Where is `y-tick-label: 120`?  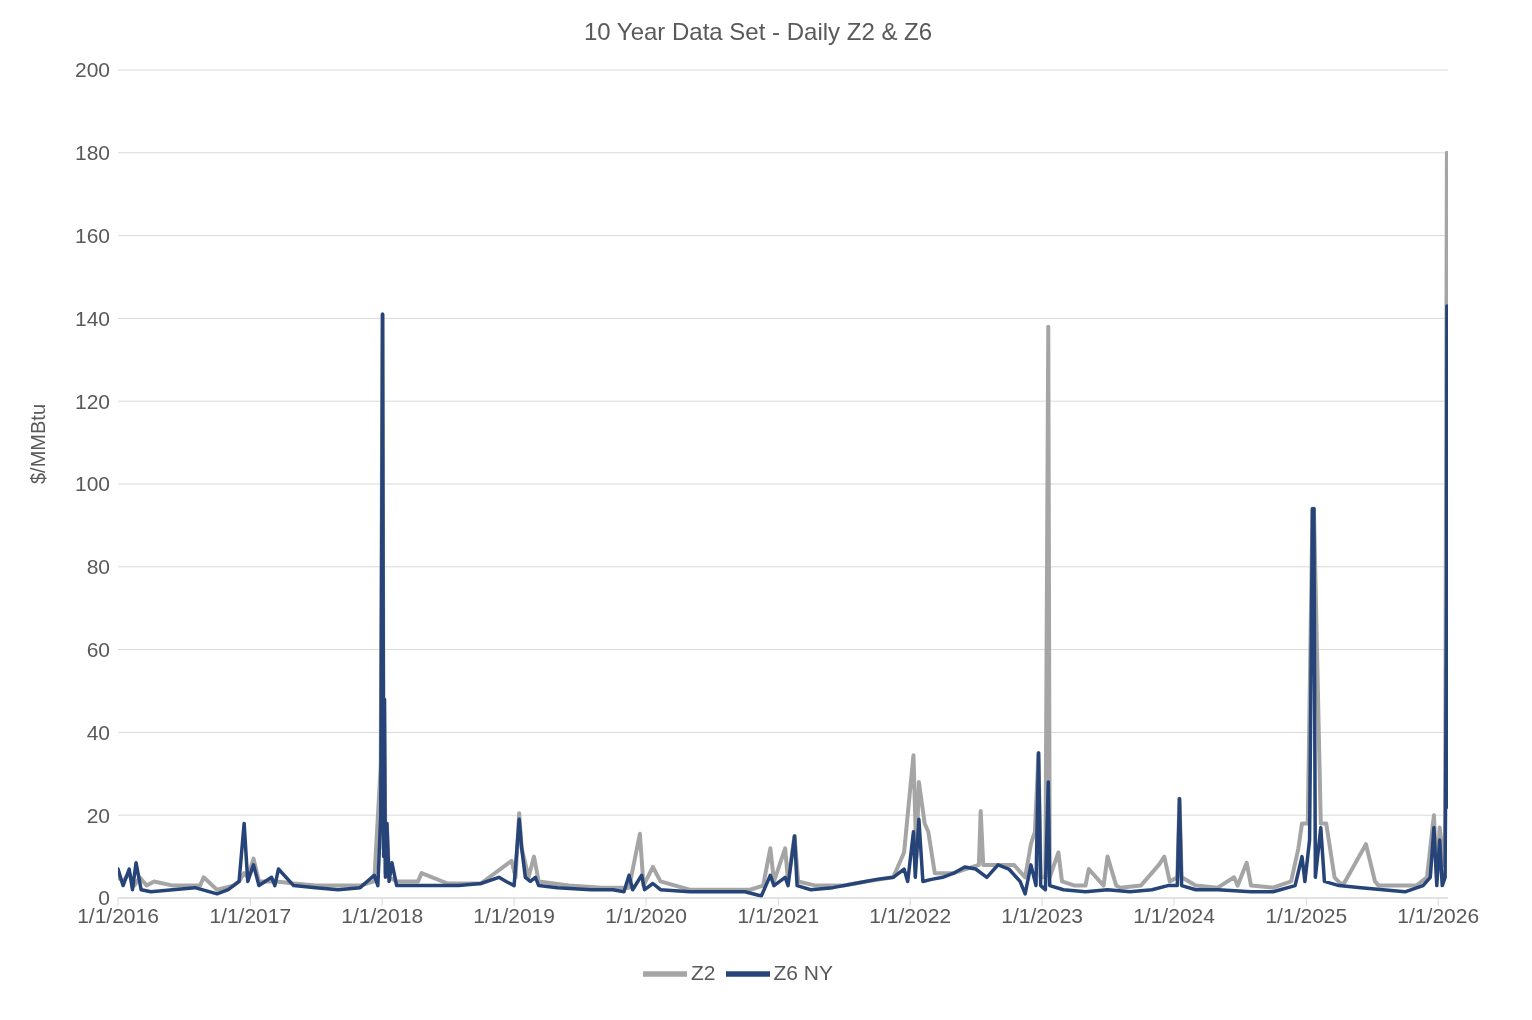 y-tick-label: 120 is located at coordinates (92, 401).